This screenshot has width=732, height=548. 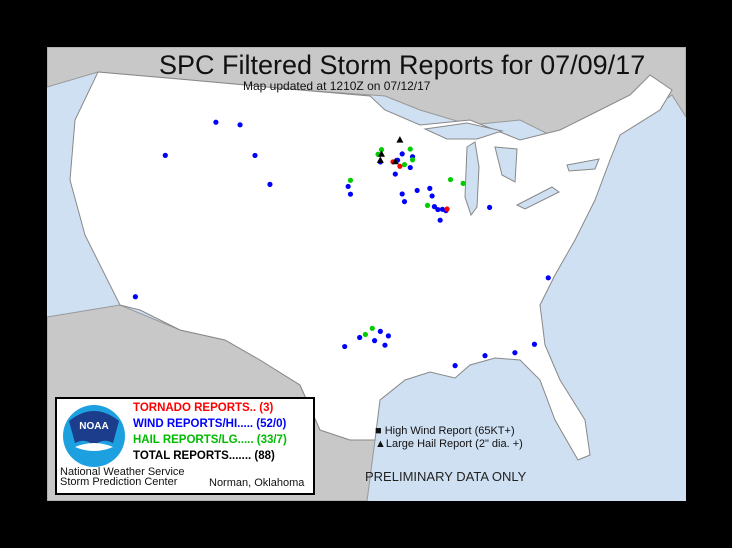 What do you see at coordinates (94, 436) in the screenshot?
I see `noaa-logo: NOAA` at bounding box center [94, 436].